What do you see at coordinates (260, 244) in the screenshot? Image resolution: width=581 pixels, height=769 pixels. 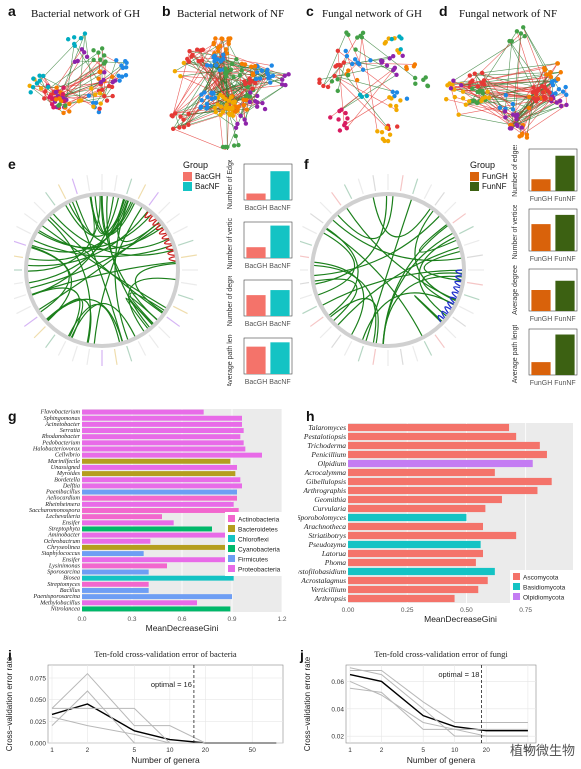 I see `chart-e2: BacGH BacNF Number of vertices` at bounding box center [260, 244].